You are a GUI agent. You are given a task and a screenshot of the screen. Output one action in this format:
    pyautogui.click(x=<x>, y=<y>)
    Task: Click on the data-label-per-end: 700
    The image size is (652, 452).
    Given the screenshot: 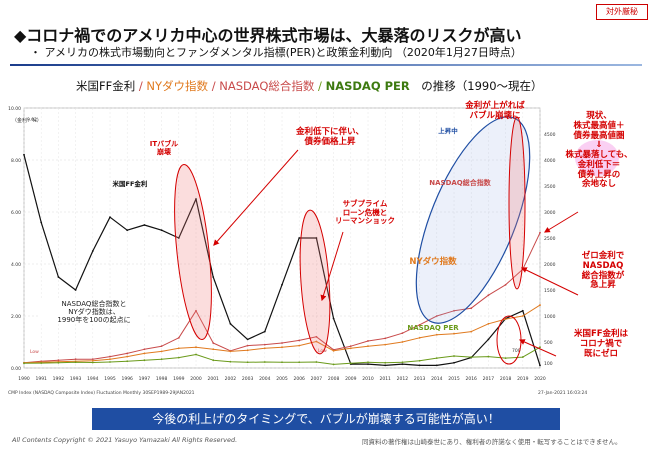 What is the action you would take?
    pyautogui.click(x=516, y=351)
    